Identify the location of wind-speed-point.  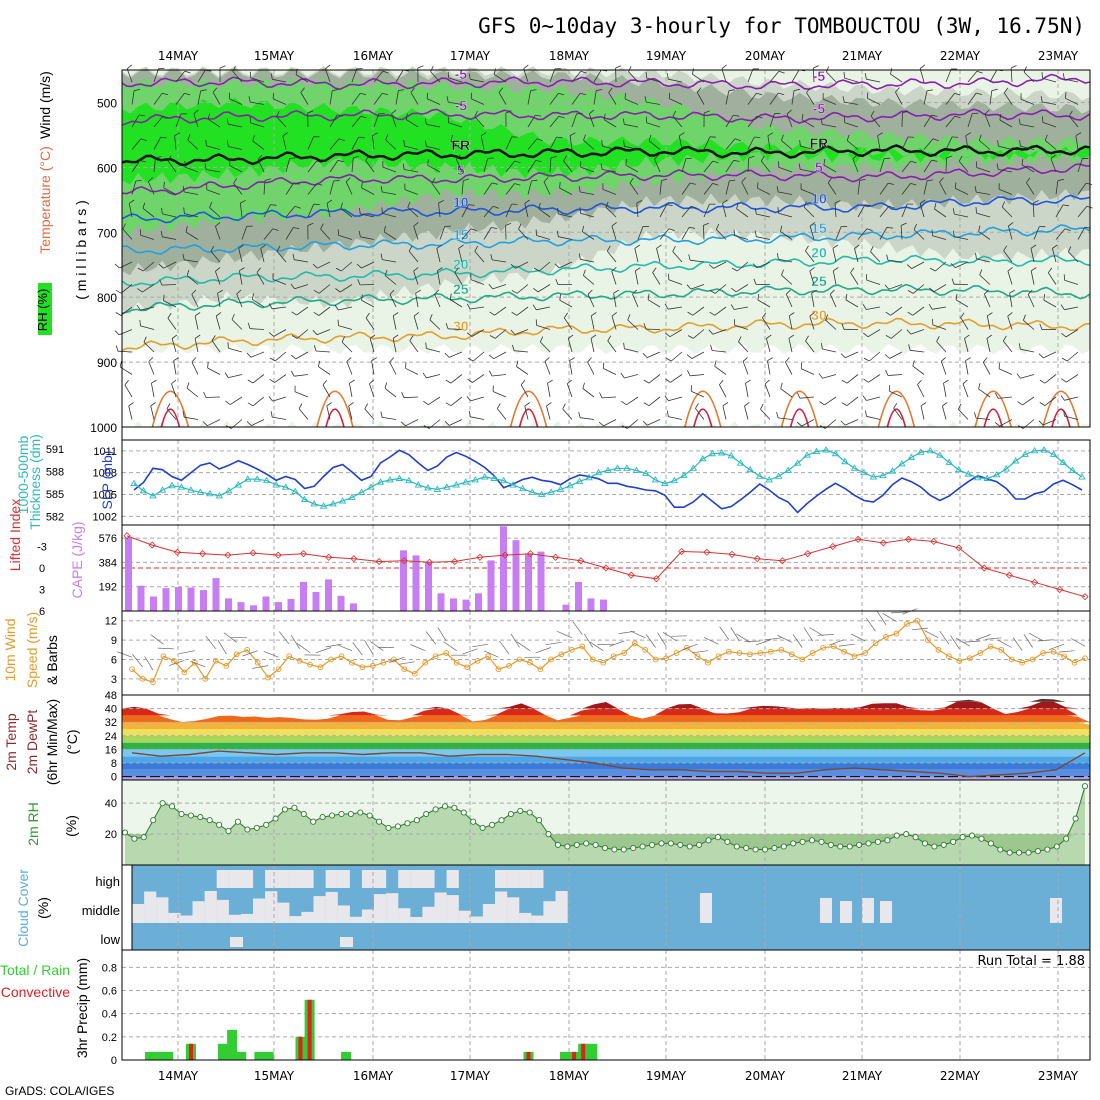
(435, 656).